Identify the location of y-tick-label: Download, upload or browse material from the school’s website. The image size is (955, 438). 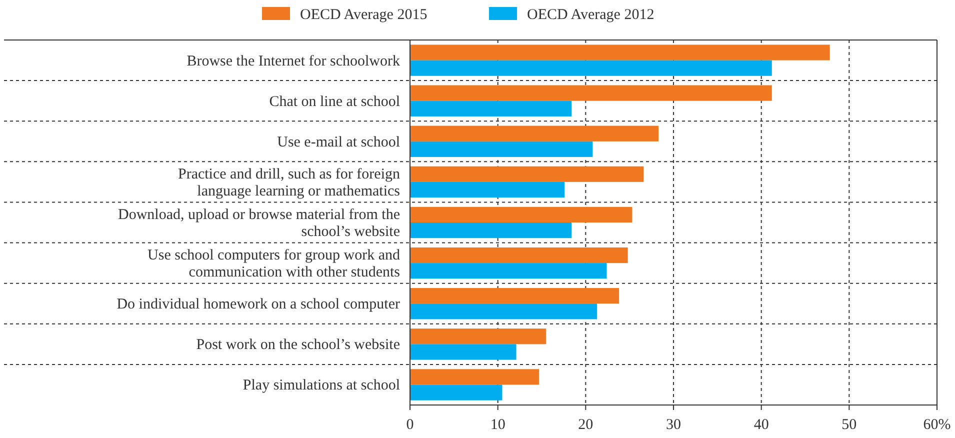
(259, 223).